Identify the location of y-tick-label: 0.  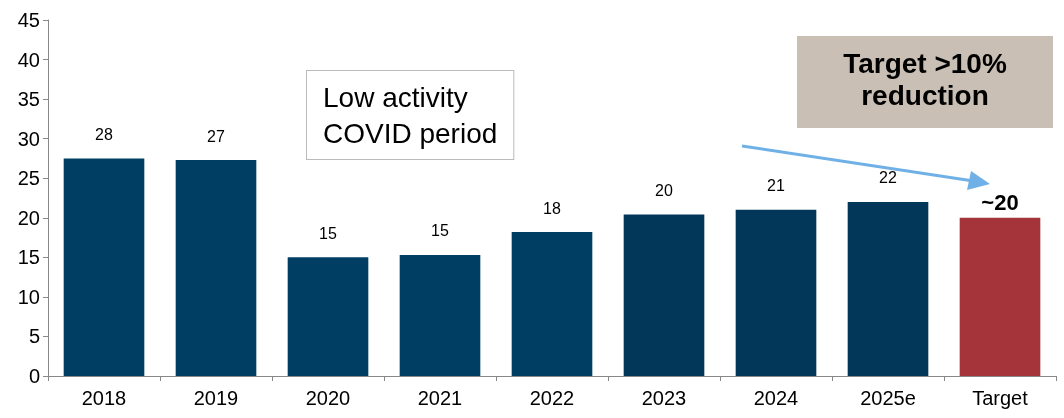
(34, 376).